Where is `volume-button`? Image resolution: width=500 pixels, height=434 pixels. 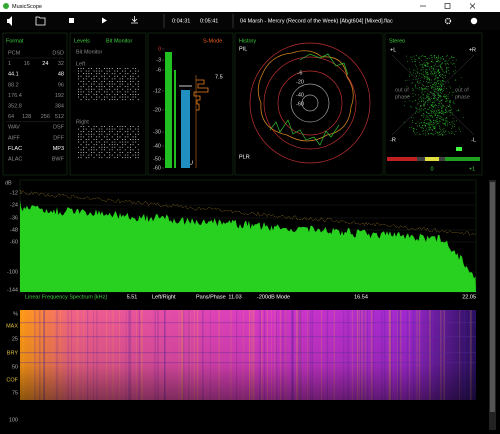 volume-button is located at coordinates (9, 21).